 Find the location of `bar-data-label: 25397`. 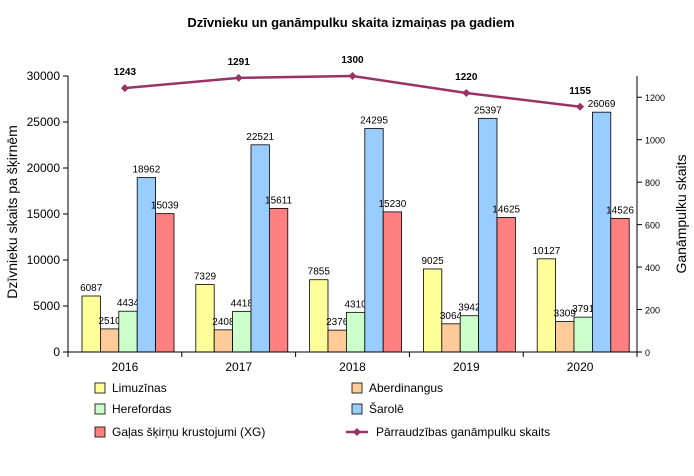

bar-data-label: 25397 is located at coordinates (488, 110).